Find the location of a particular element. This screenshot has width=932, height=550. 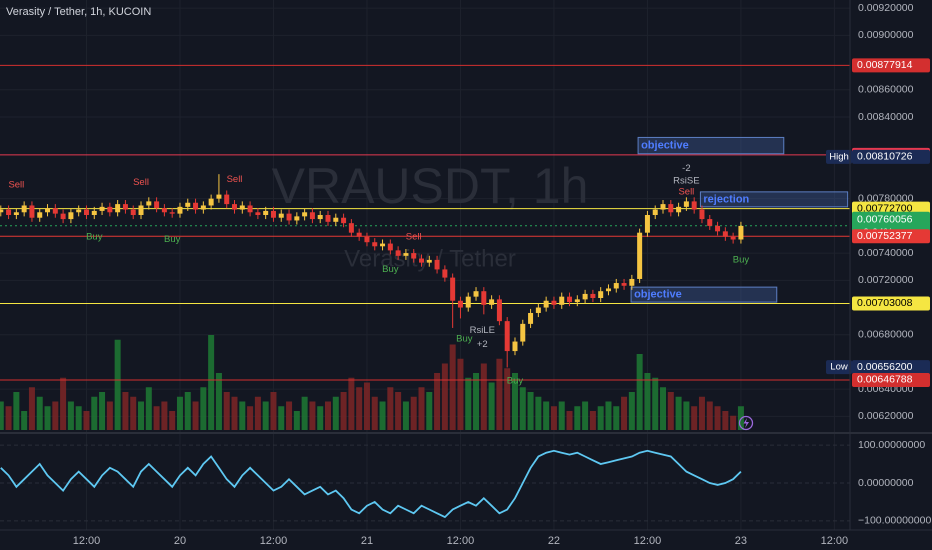

osc-tick-label: −100.00000000 is located at coordinates (894, 521).